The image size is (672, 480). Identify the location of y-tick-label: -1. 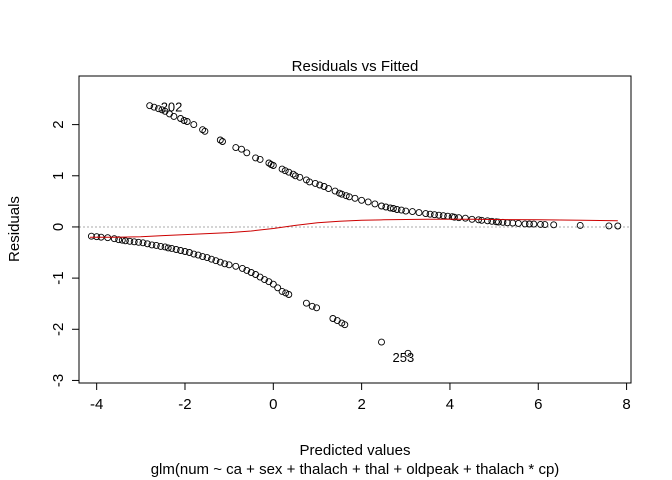
(58, 277).